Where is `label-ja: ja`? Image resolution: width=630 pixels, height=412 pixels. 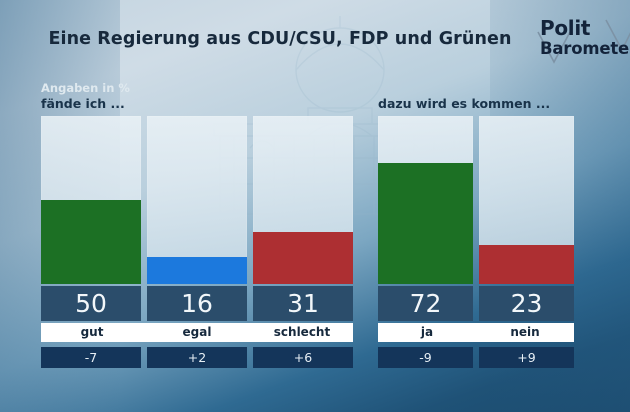 label-ja: ja is located at coordinates (427, 332).